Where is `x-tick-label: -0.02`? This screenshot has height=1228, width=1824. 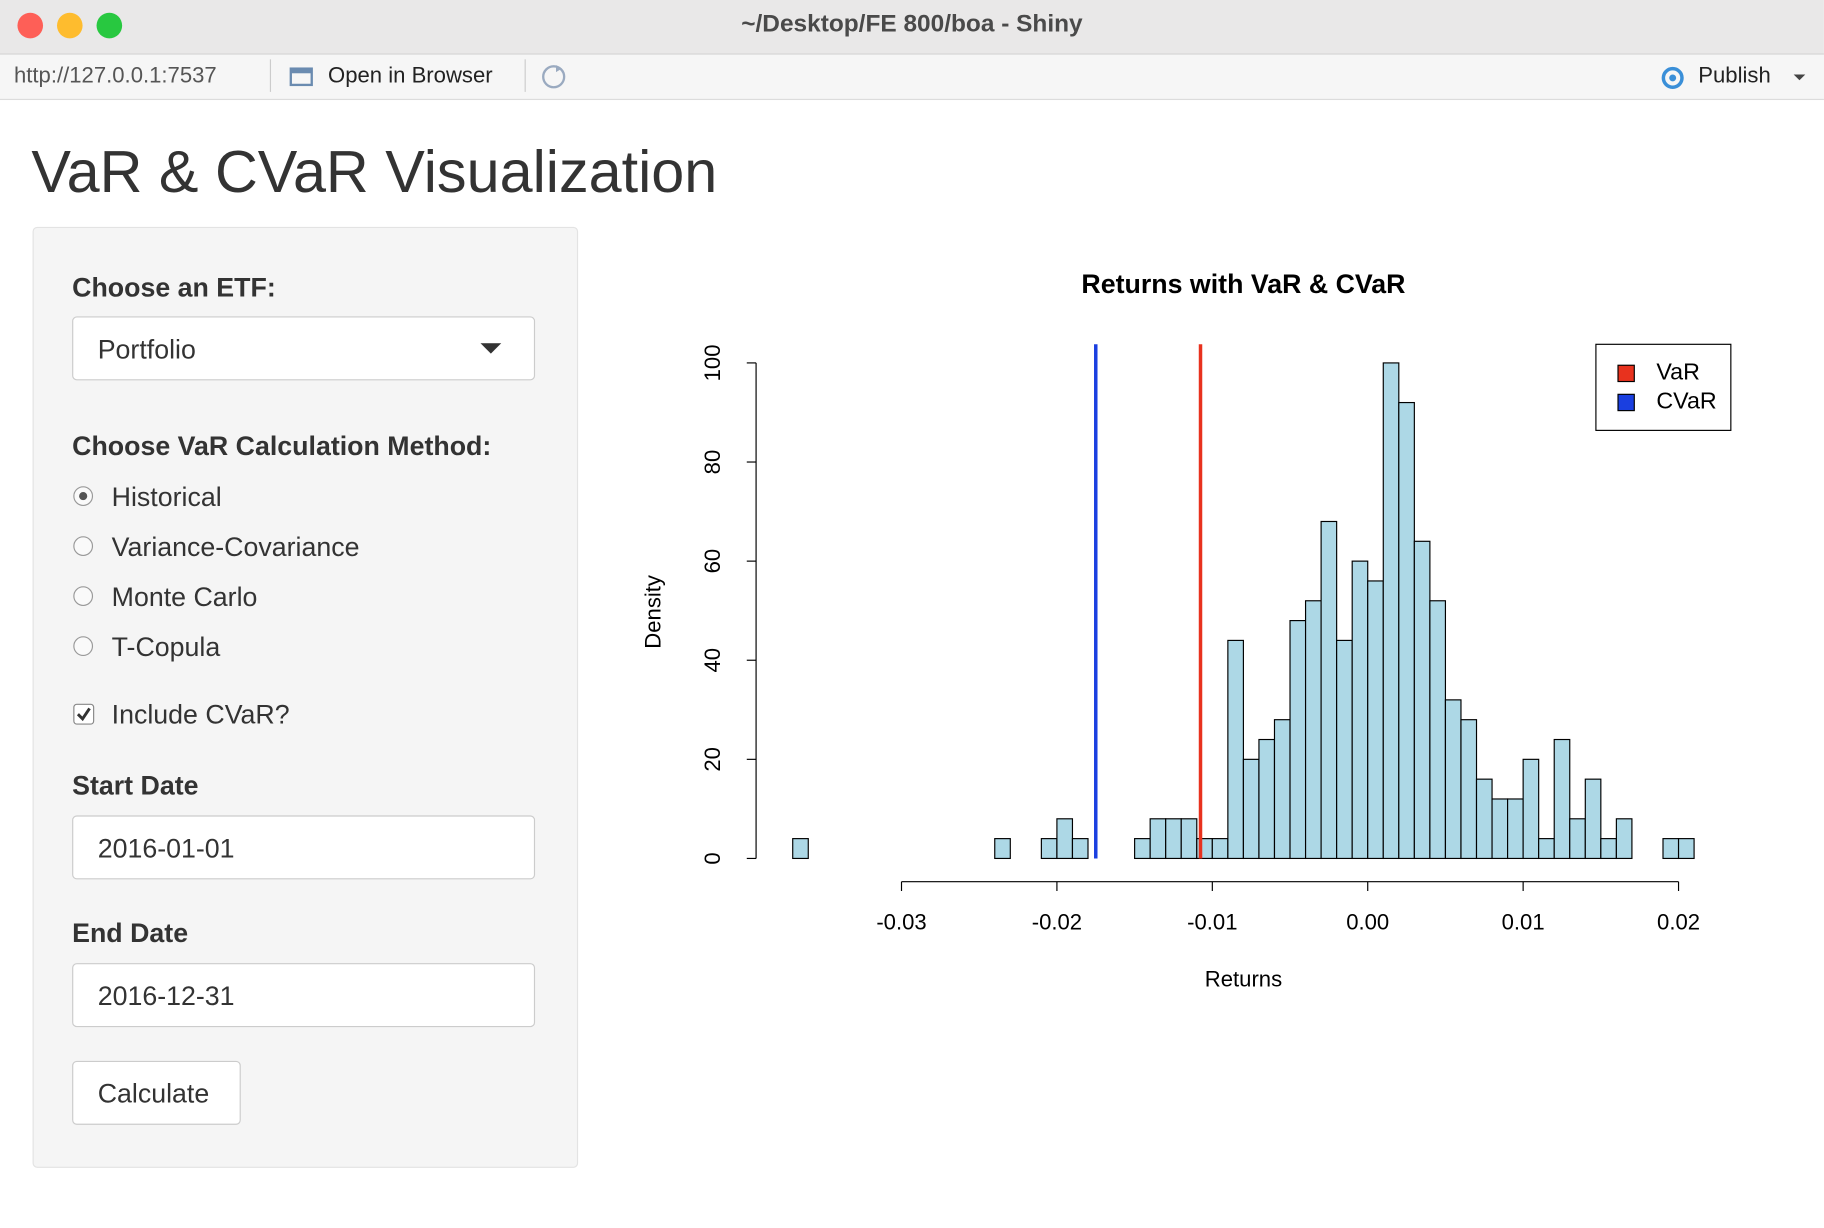
x-tick-label: -0.02 is located at coordinates (1057, 921).